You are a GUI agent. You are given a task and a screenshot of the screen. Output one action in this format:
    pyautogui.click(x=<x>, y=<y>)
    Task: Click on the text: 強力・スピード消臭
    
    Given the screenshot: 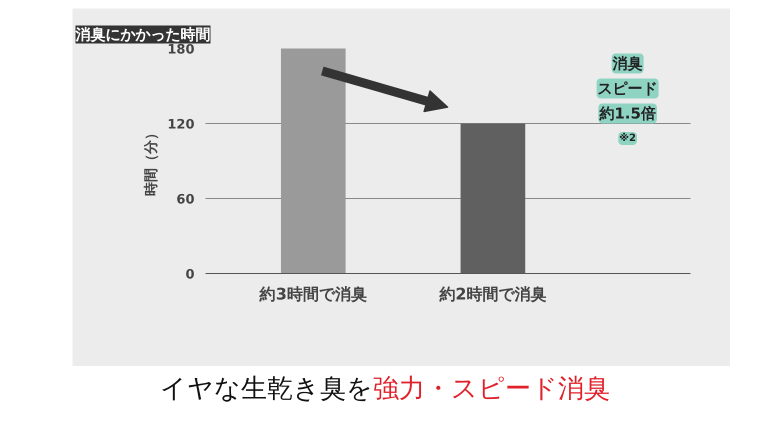 What is the action you would take?
    pyautogui.click(x=491, y=389)
    